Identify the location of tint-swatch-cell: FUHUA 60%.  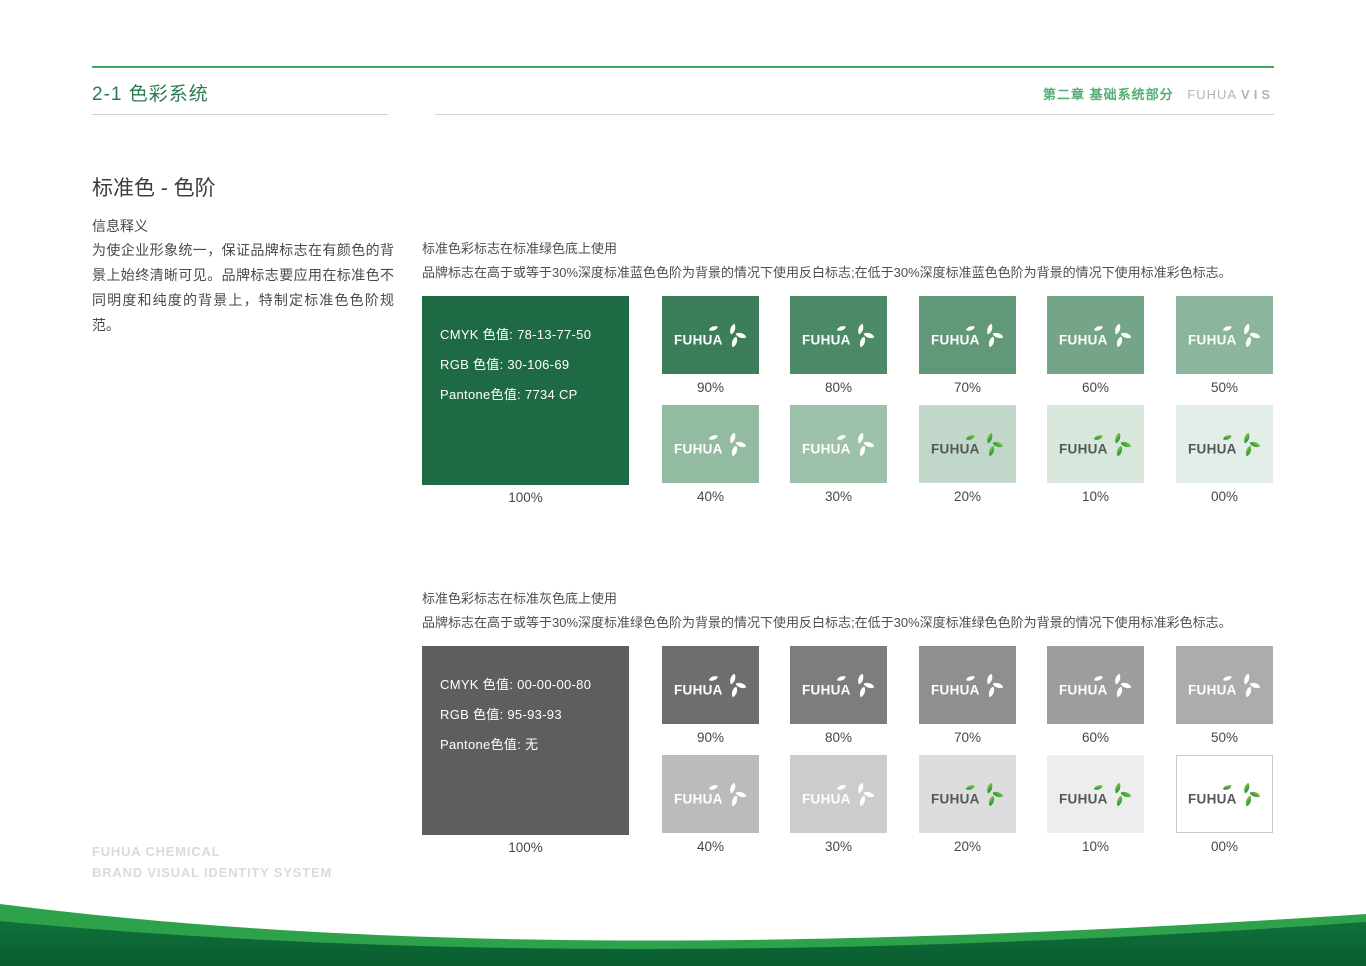
(1095, 695).